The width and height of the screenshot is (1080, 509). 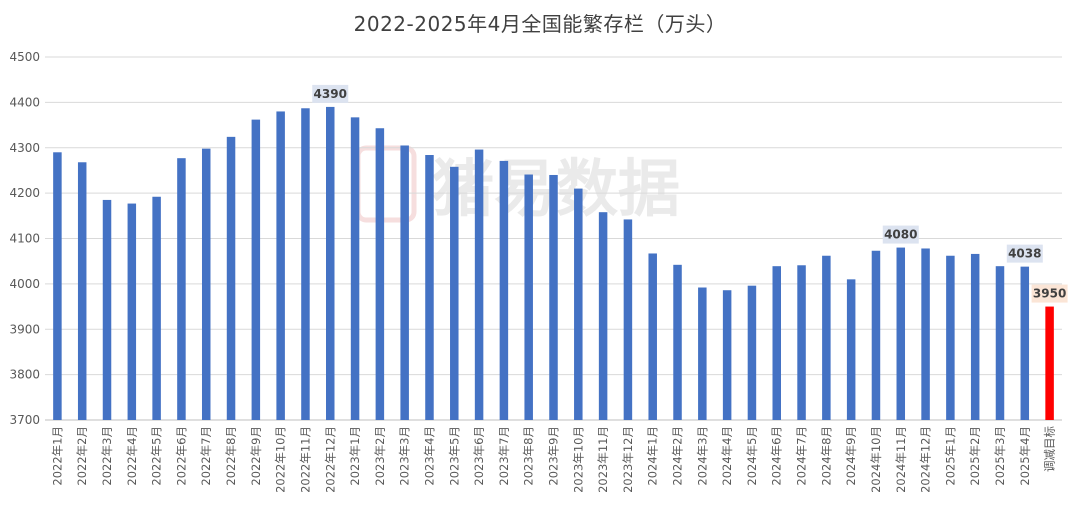 I want to click on chart-title: 2022-2025年4月全国能繁存栏（万头）, so click(x=540, y=24).